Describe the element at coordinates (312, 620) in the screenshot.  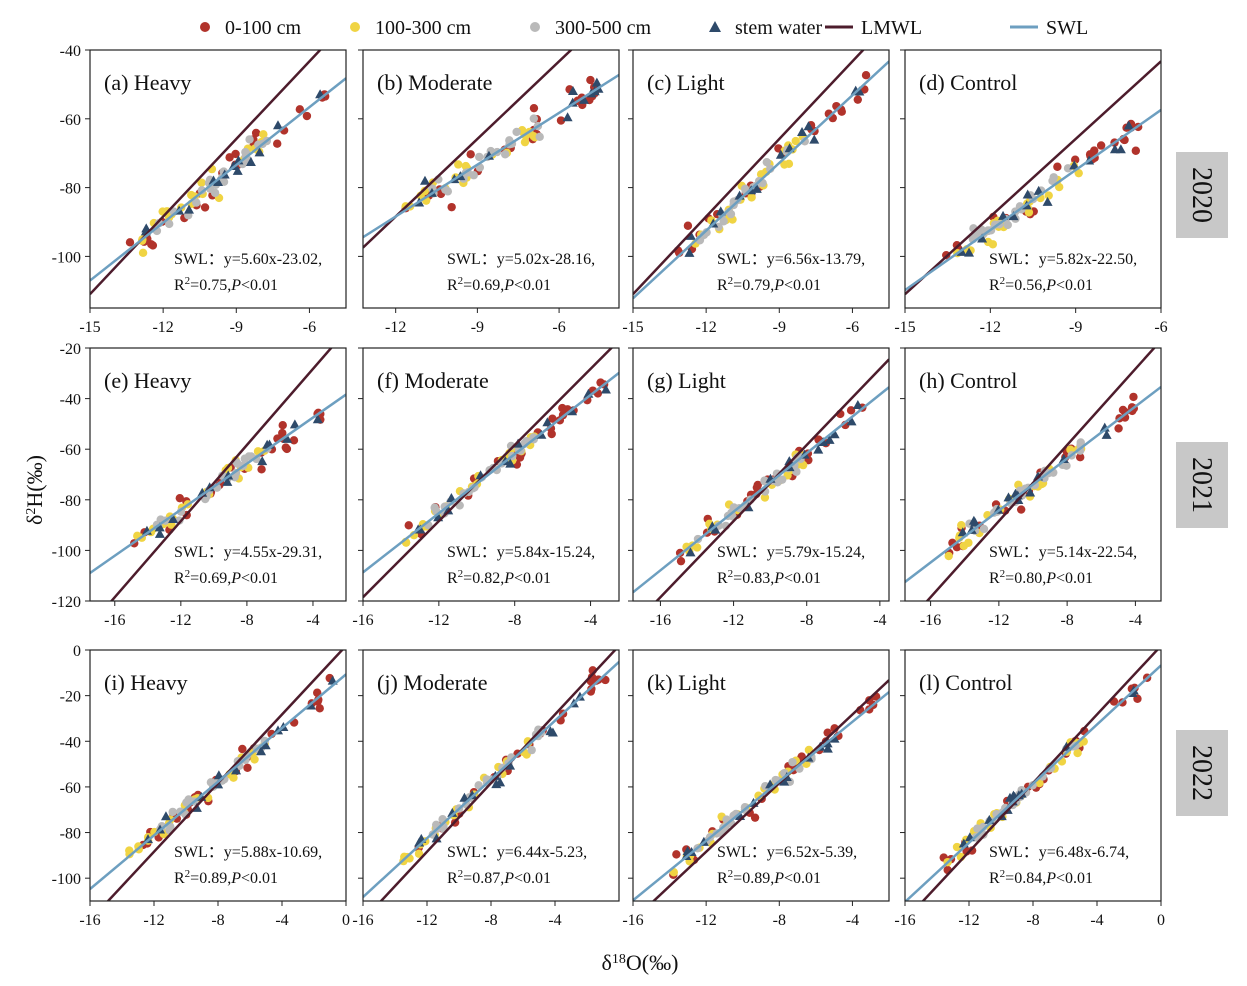
I see `x-tick-label: -4` at that location.